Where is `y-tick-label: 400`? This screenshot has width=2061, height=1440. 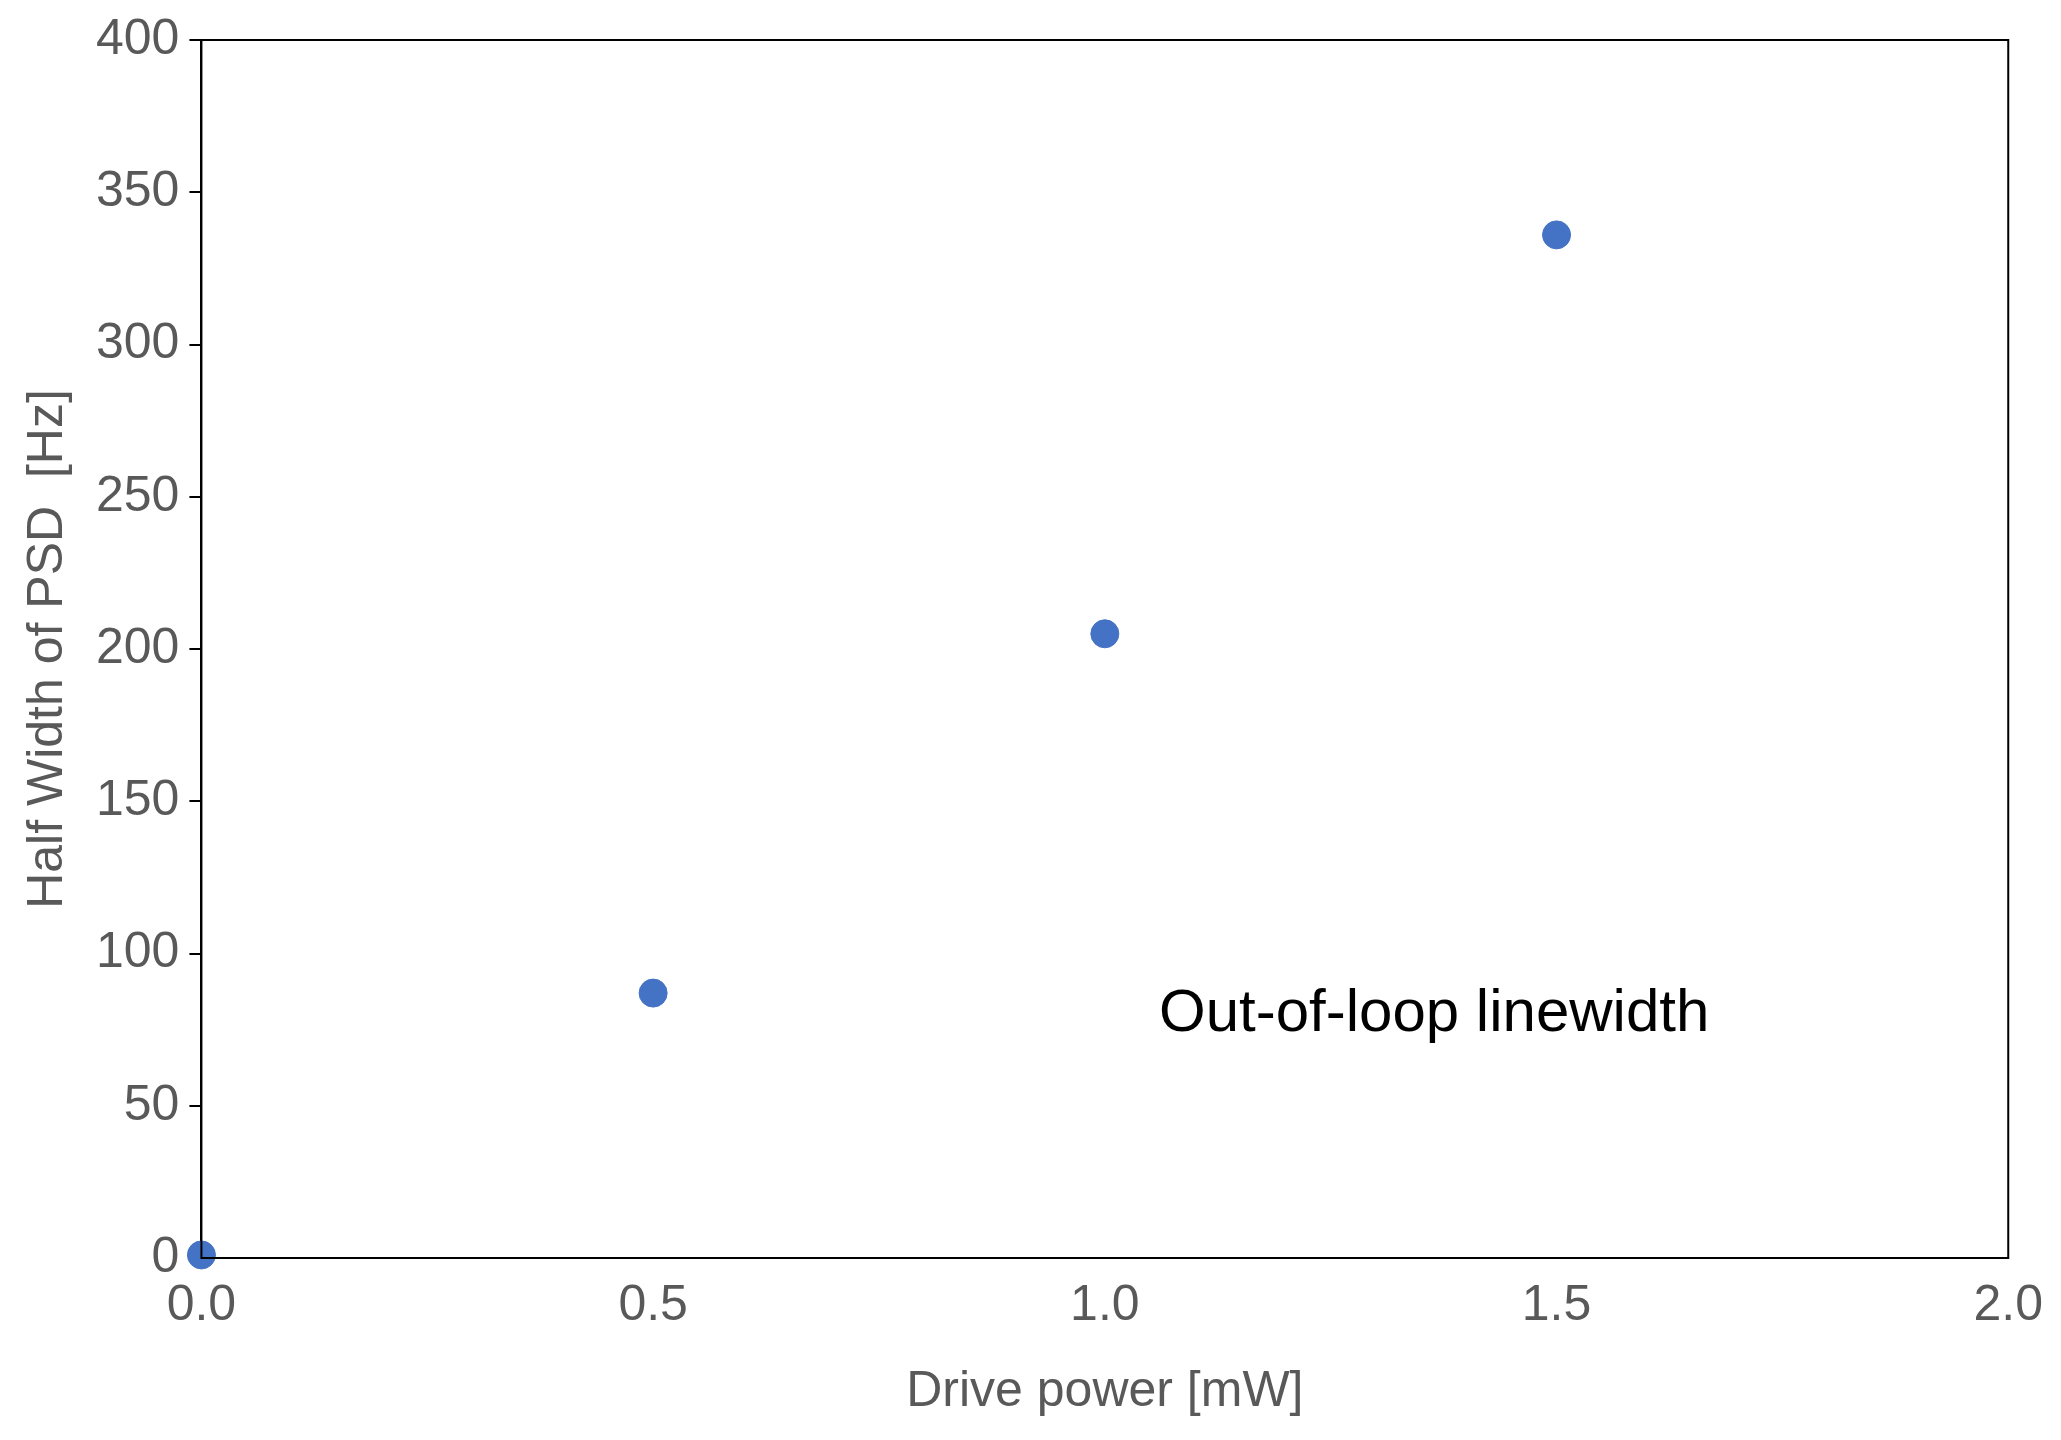
y-tick-label: 400 is located at coordinates (137, 36).